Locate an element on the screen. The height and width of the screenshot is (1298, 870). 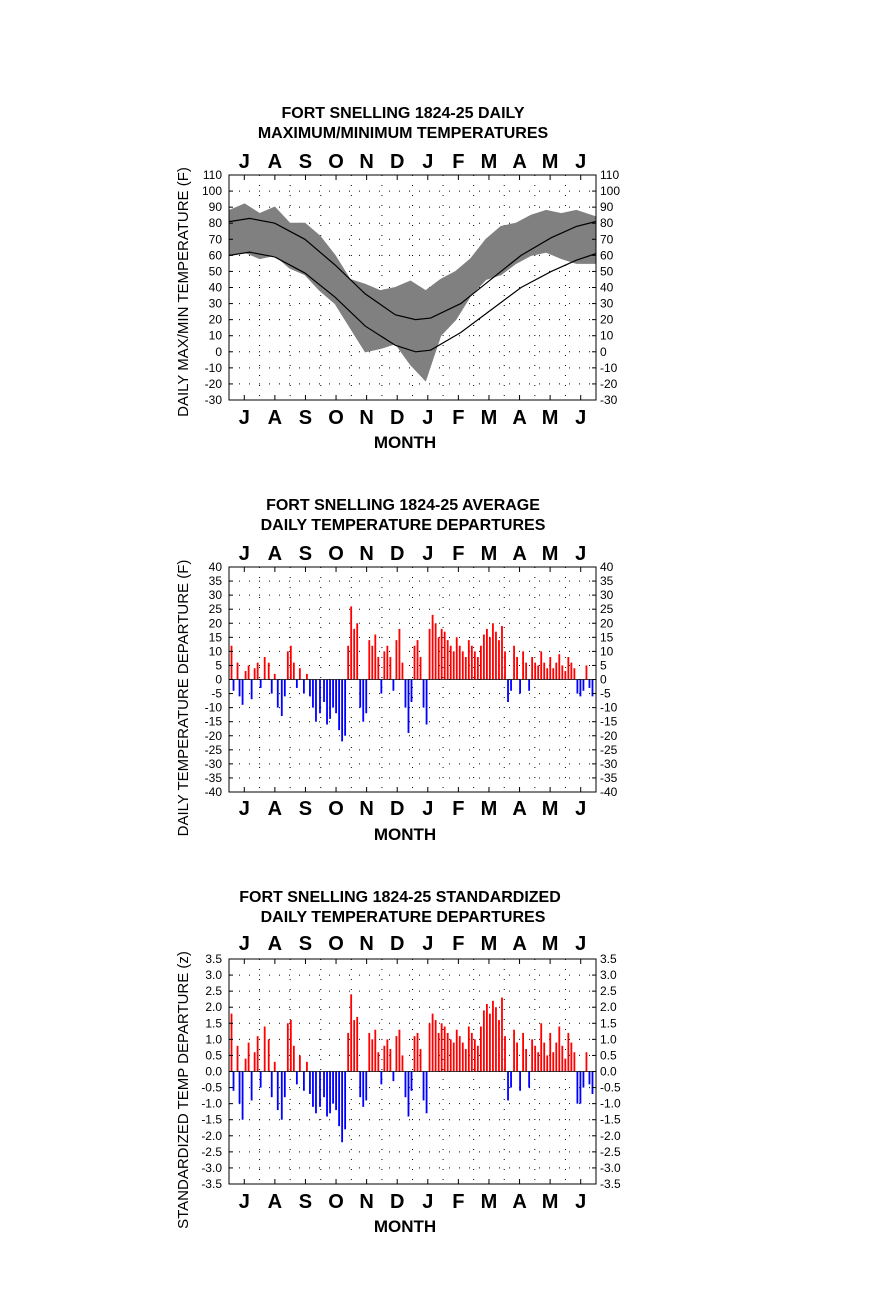
chart-title-line-1: FORT SNELLING 1824-25 DAILY is located at coordinates (402, 113).